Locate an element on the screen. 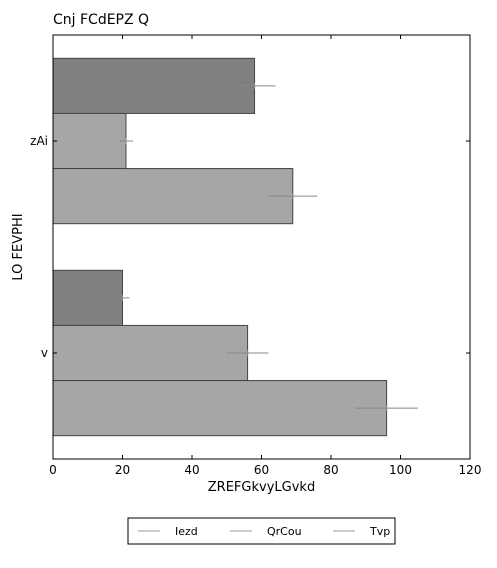 This screenshot has width=497, height=568. bar-zAi-Tvp is located at coordinates (173, 196).